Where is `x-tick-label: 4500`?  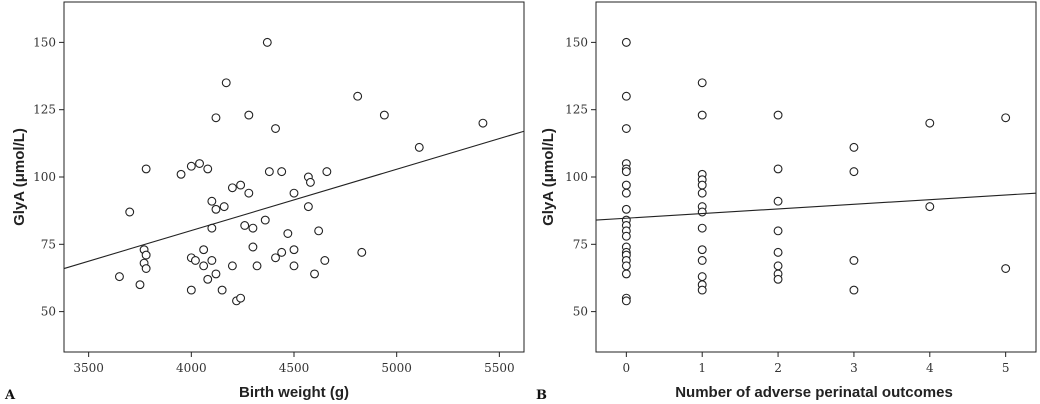 x-tick-label: 4500 is located at coordinates (294, 368).